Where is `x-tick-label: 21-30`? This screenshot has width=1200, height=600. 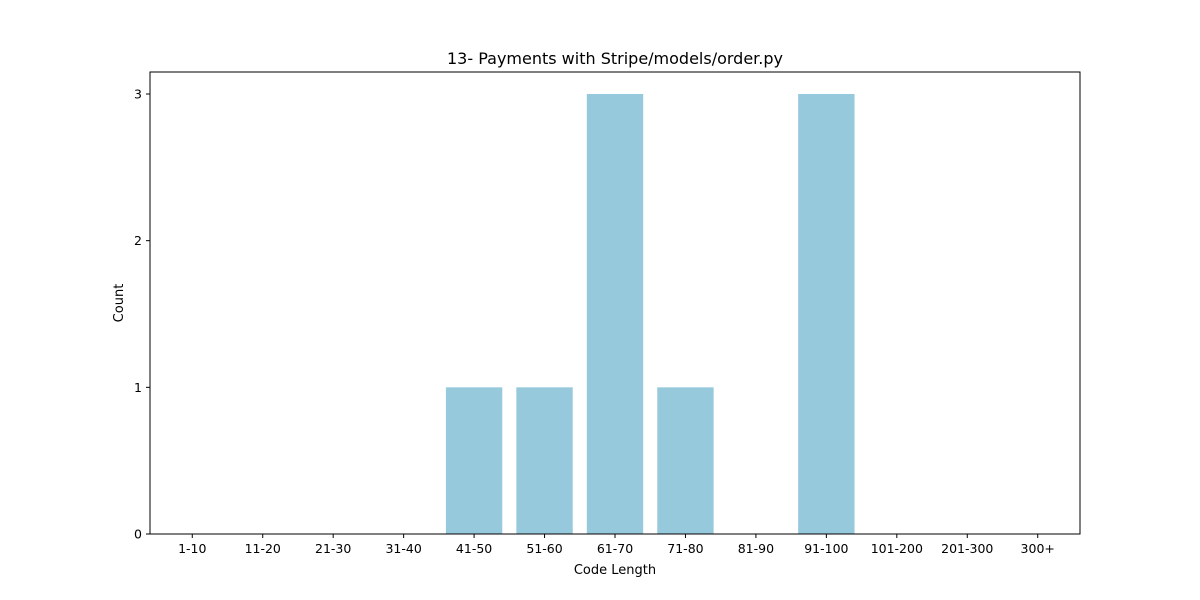 x-tick-label: 21-30 is located at coordinates (333, 548).